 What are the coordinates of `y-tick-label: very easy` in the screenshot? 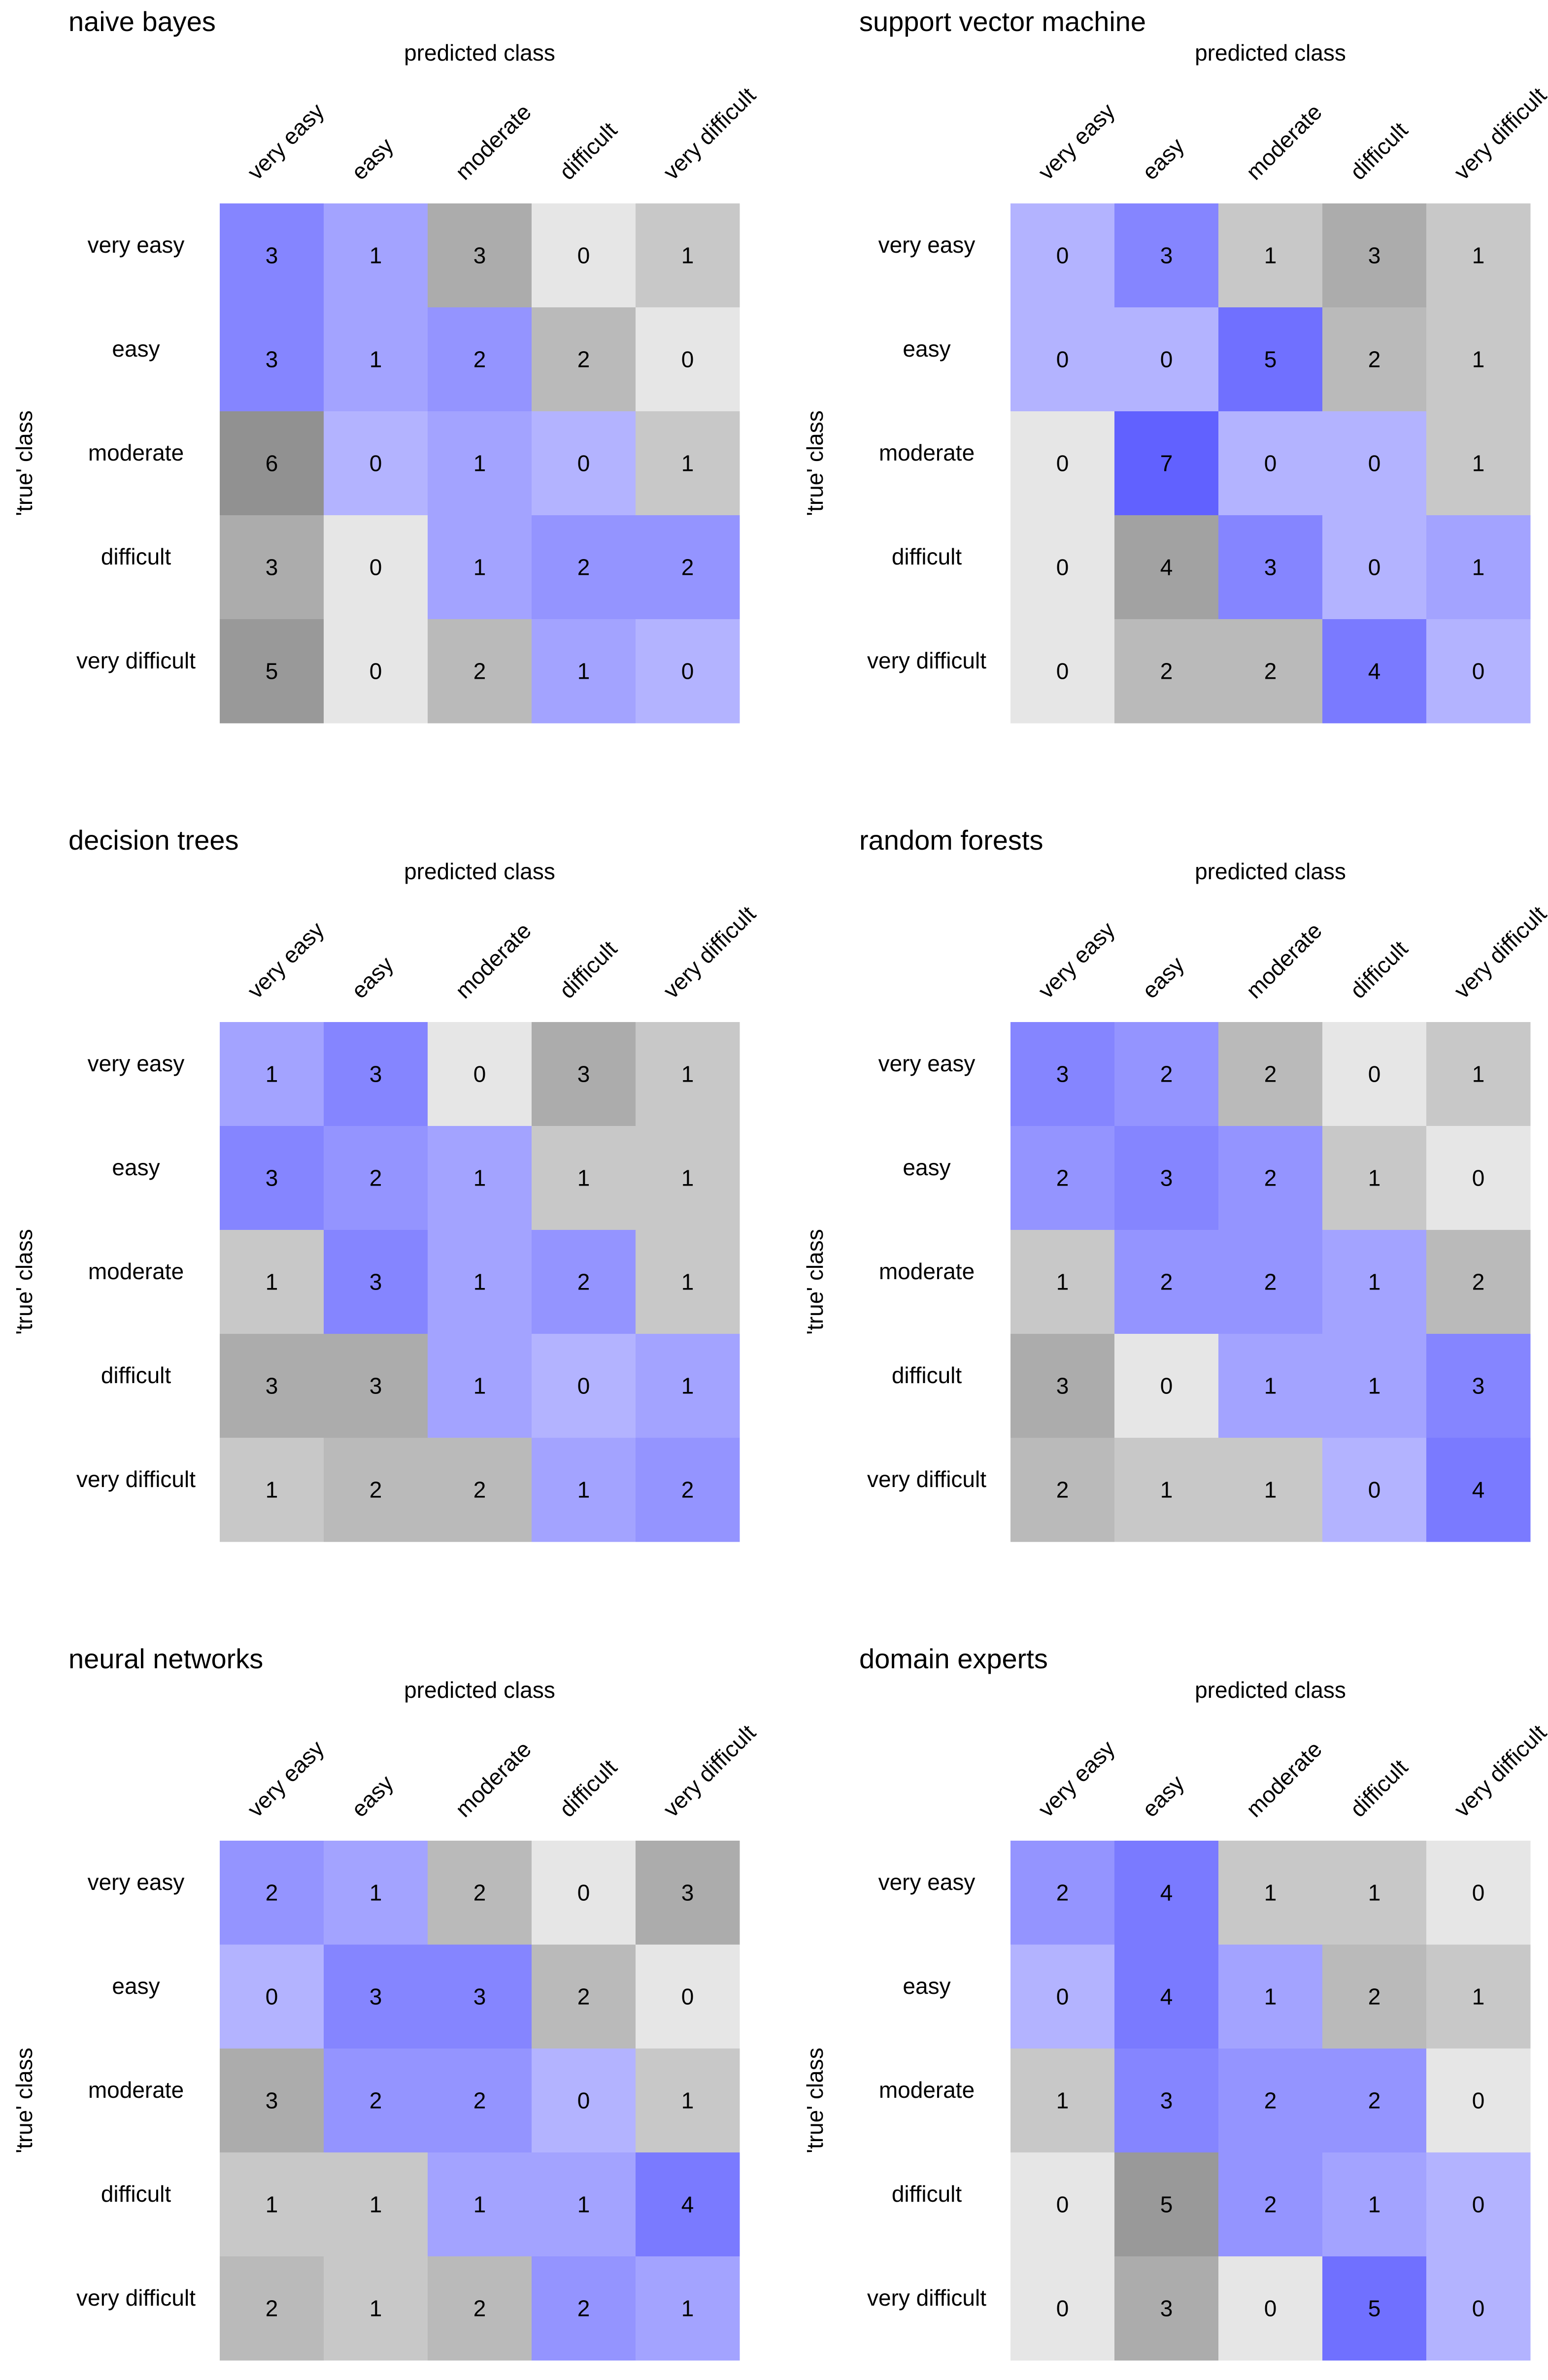 It's located at (136, 1882).